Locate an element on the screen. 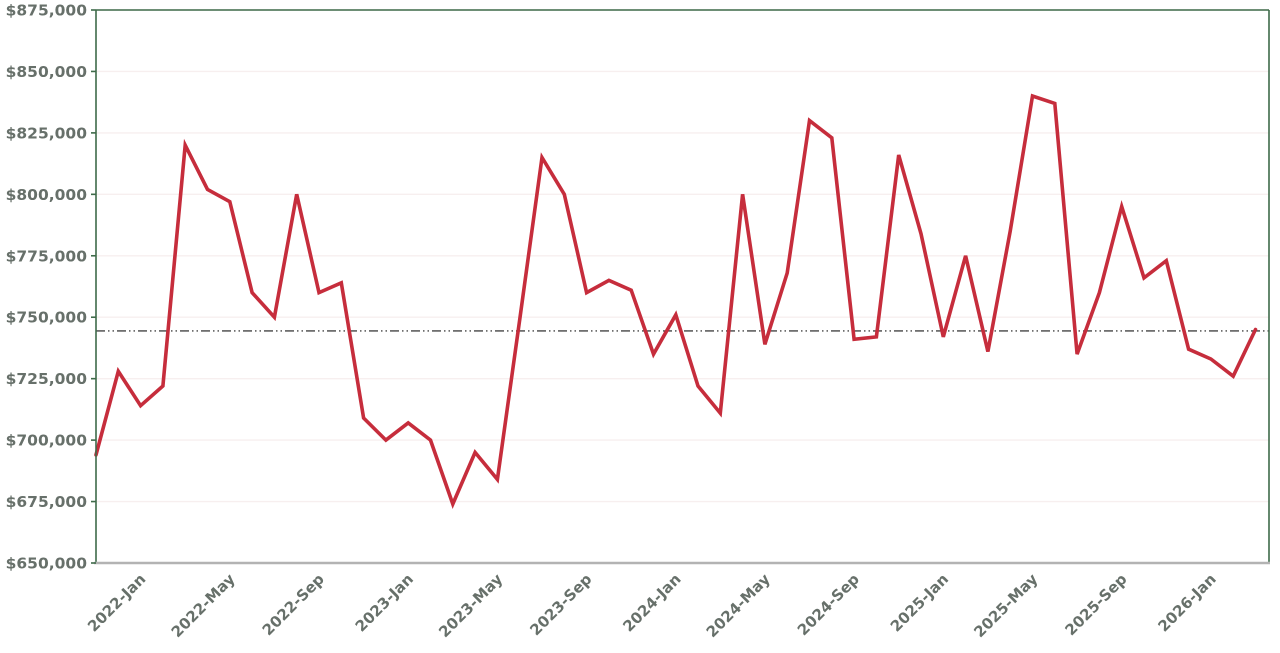 This screenshot has width=1280, height=653. x-axis-label: 2022-Sep is located at coordinates (293, 604).